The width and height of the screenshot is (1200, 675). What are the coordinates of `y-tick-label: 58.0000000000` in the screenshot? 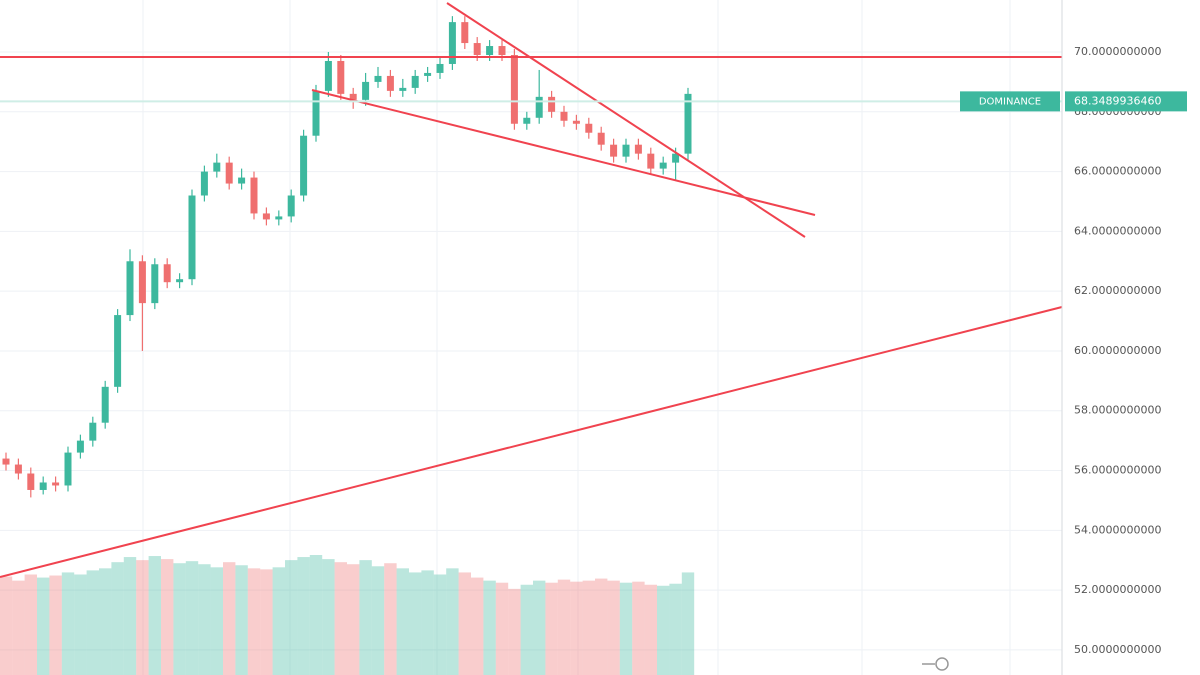 It's located at (1117, 410).